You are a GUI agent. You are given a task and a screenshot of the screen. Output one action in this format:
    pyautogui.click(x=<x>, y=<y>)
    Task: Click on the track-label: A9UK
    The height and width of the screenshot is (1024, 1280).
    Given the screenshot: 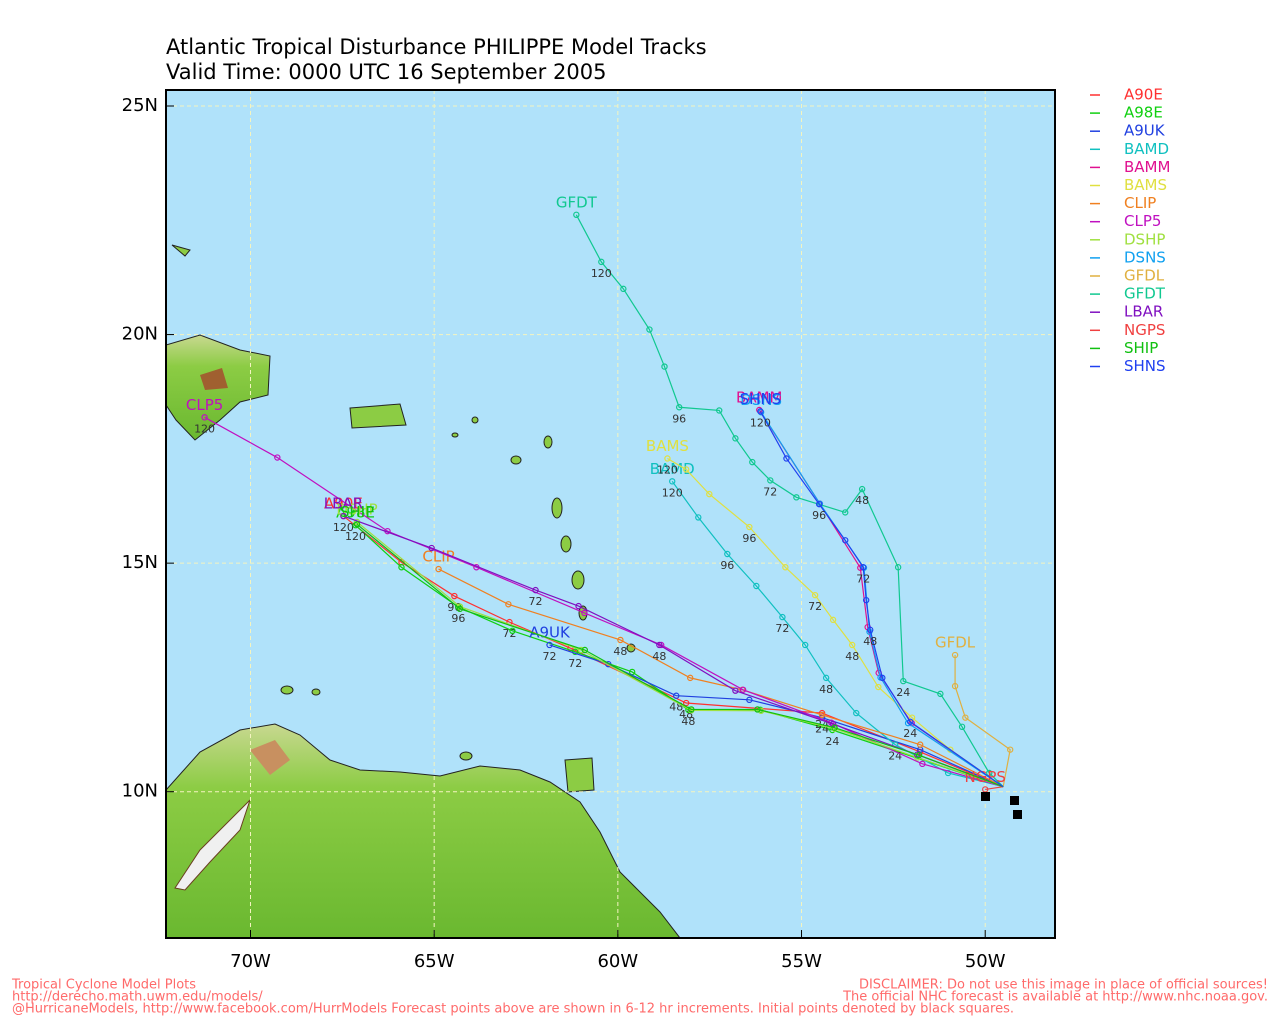 What is the action you would take?
    pyautogui.click(x=550, y=632)
    